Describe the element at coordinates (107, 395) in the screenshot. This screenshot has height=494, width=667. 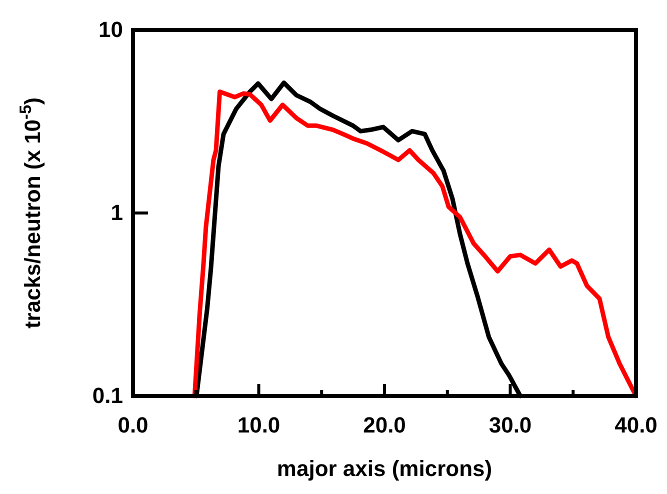
I see `y-tick-label: 0.1` at that location.